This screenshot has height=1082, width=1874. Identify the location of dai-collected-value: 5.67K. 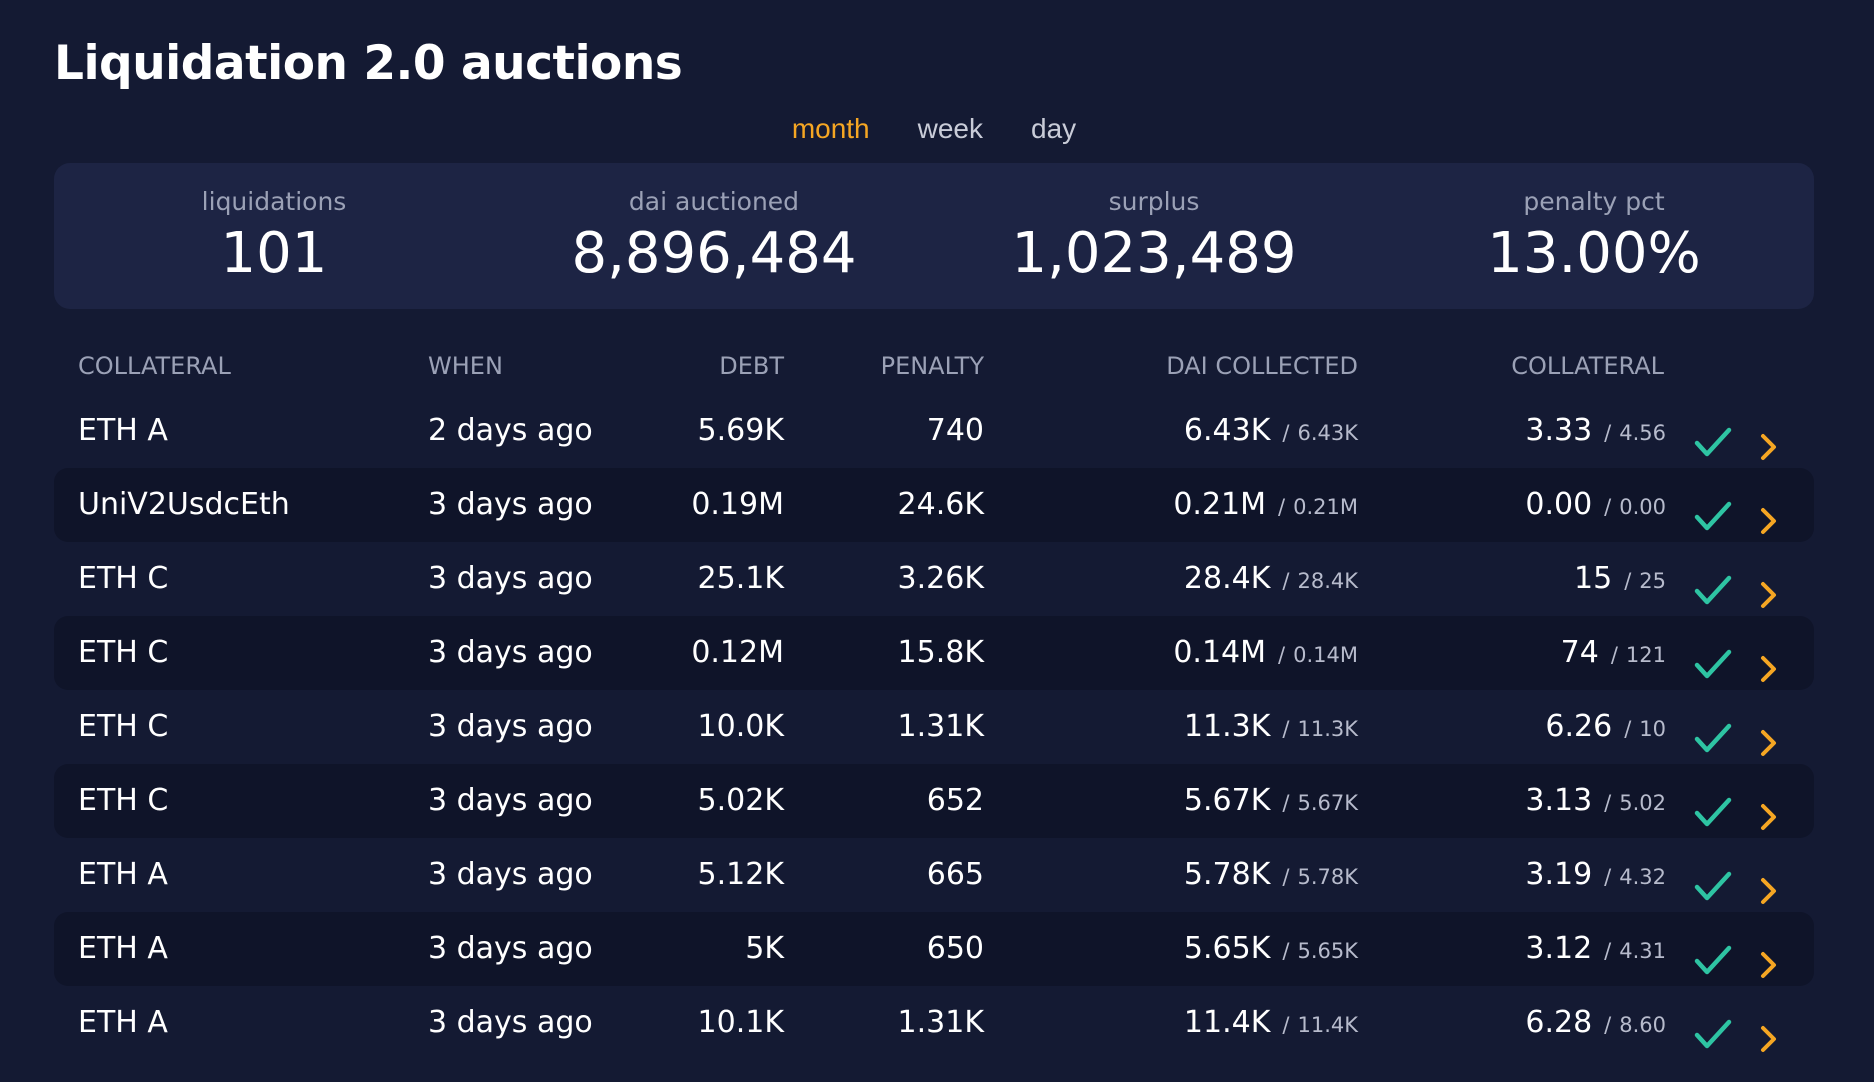
(1227, 800).